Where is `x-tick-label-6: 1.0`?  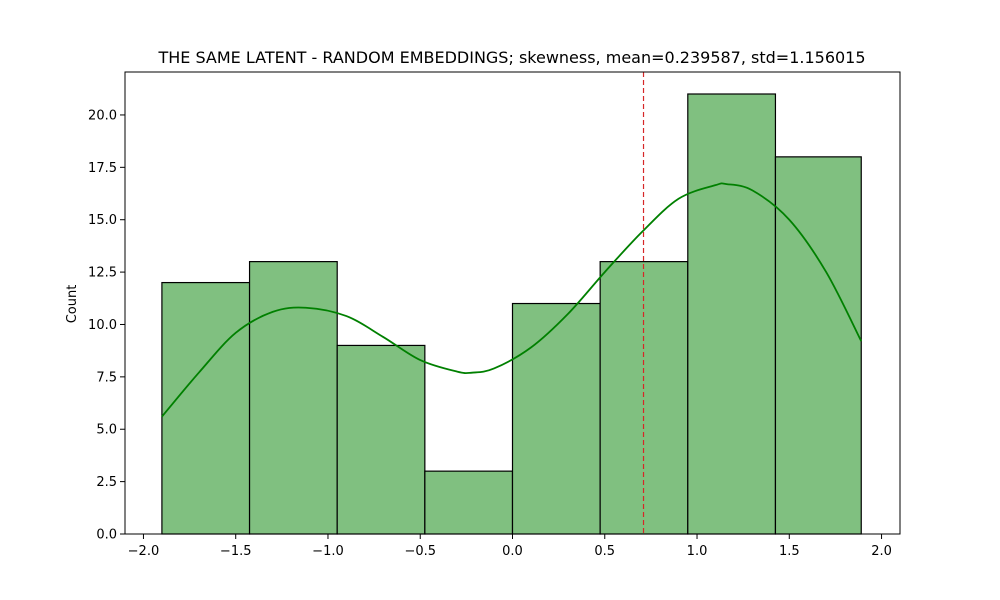 x-tick-label-6: 1.0 is located at coordinates (697, 551).